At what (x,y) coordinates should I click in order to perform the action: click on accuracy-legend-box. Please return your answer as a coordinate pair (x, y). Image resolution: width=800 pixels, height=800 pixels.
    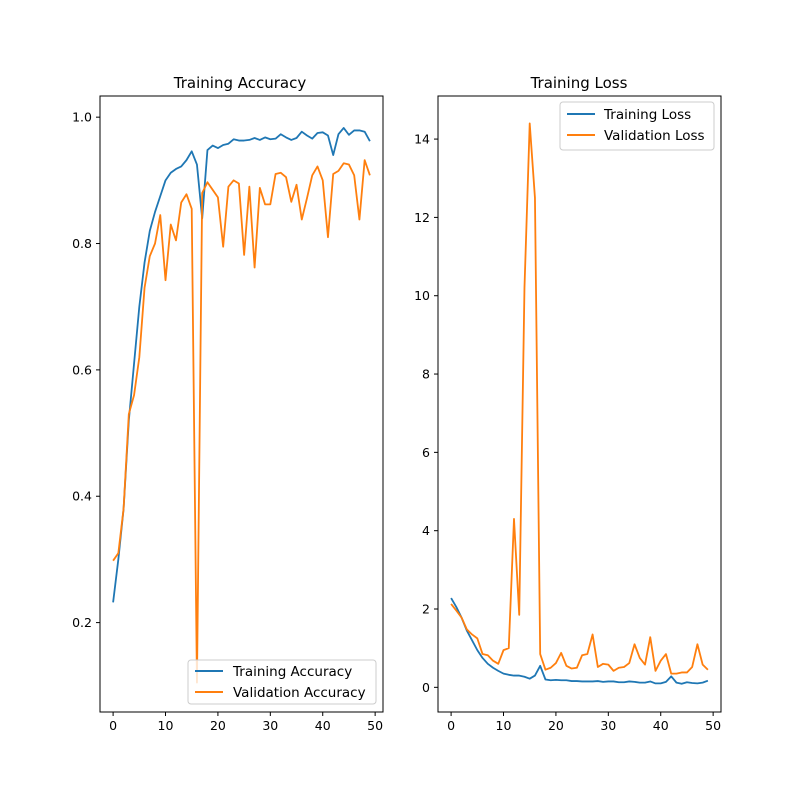
    Looking at the image, I should click on (282, 682).